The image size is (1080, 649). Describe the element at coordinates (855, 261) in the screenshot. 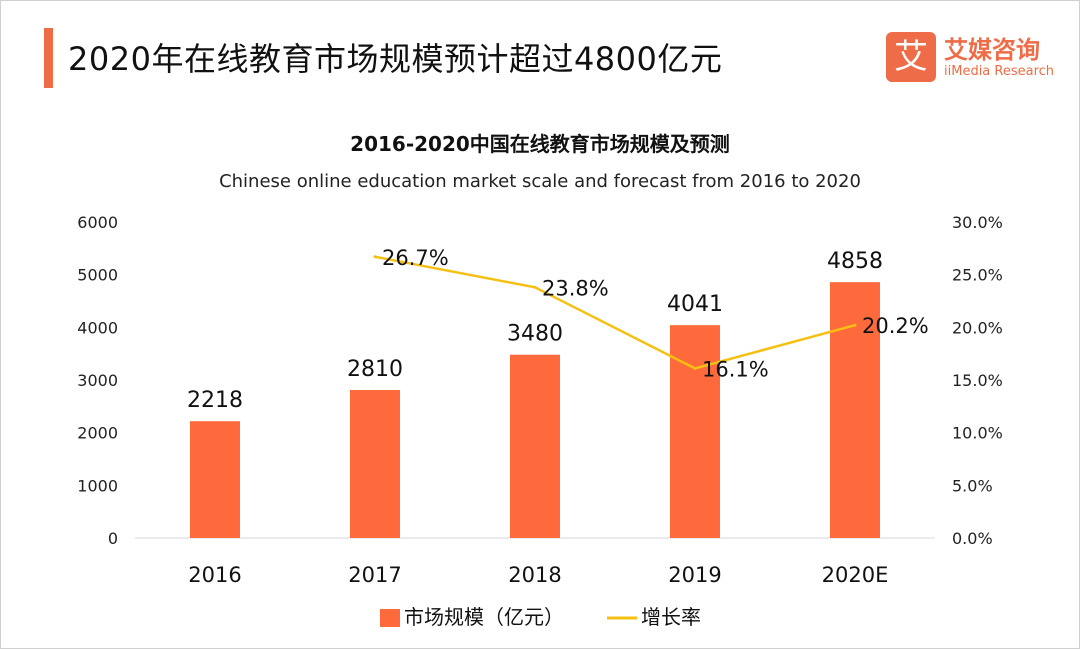

I see `bar-data-label: 4858` at that location.